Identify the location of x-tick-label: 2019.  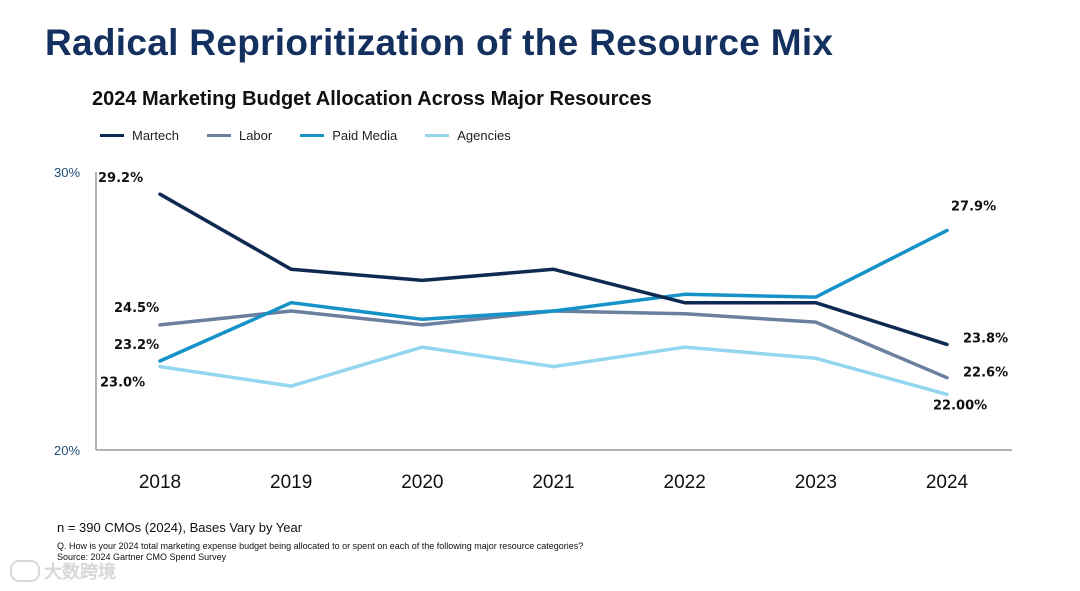
(291, 482).